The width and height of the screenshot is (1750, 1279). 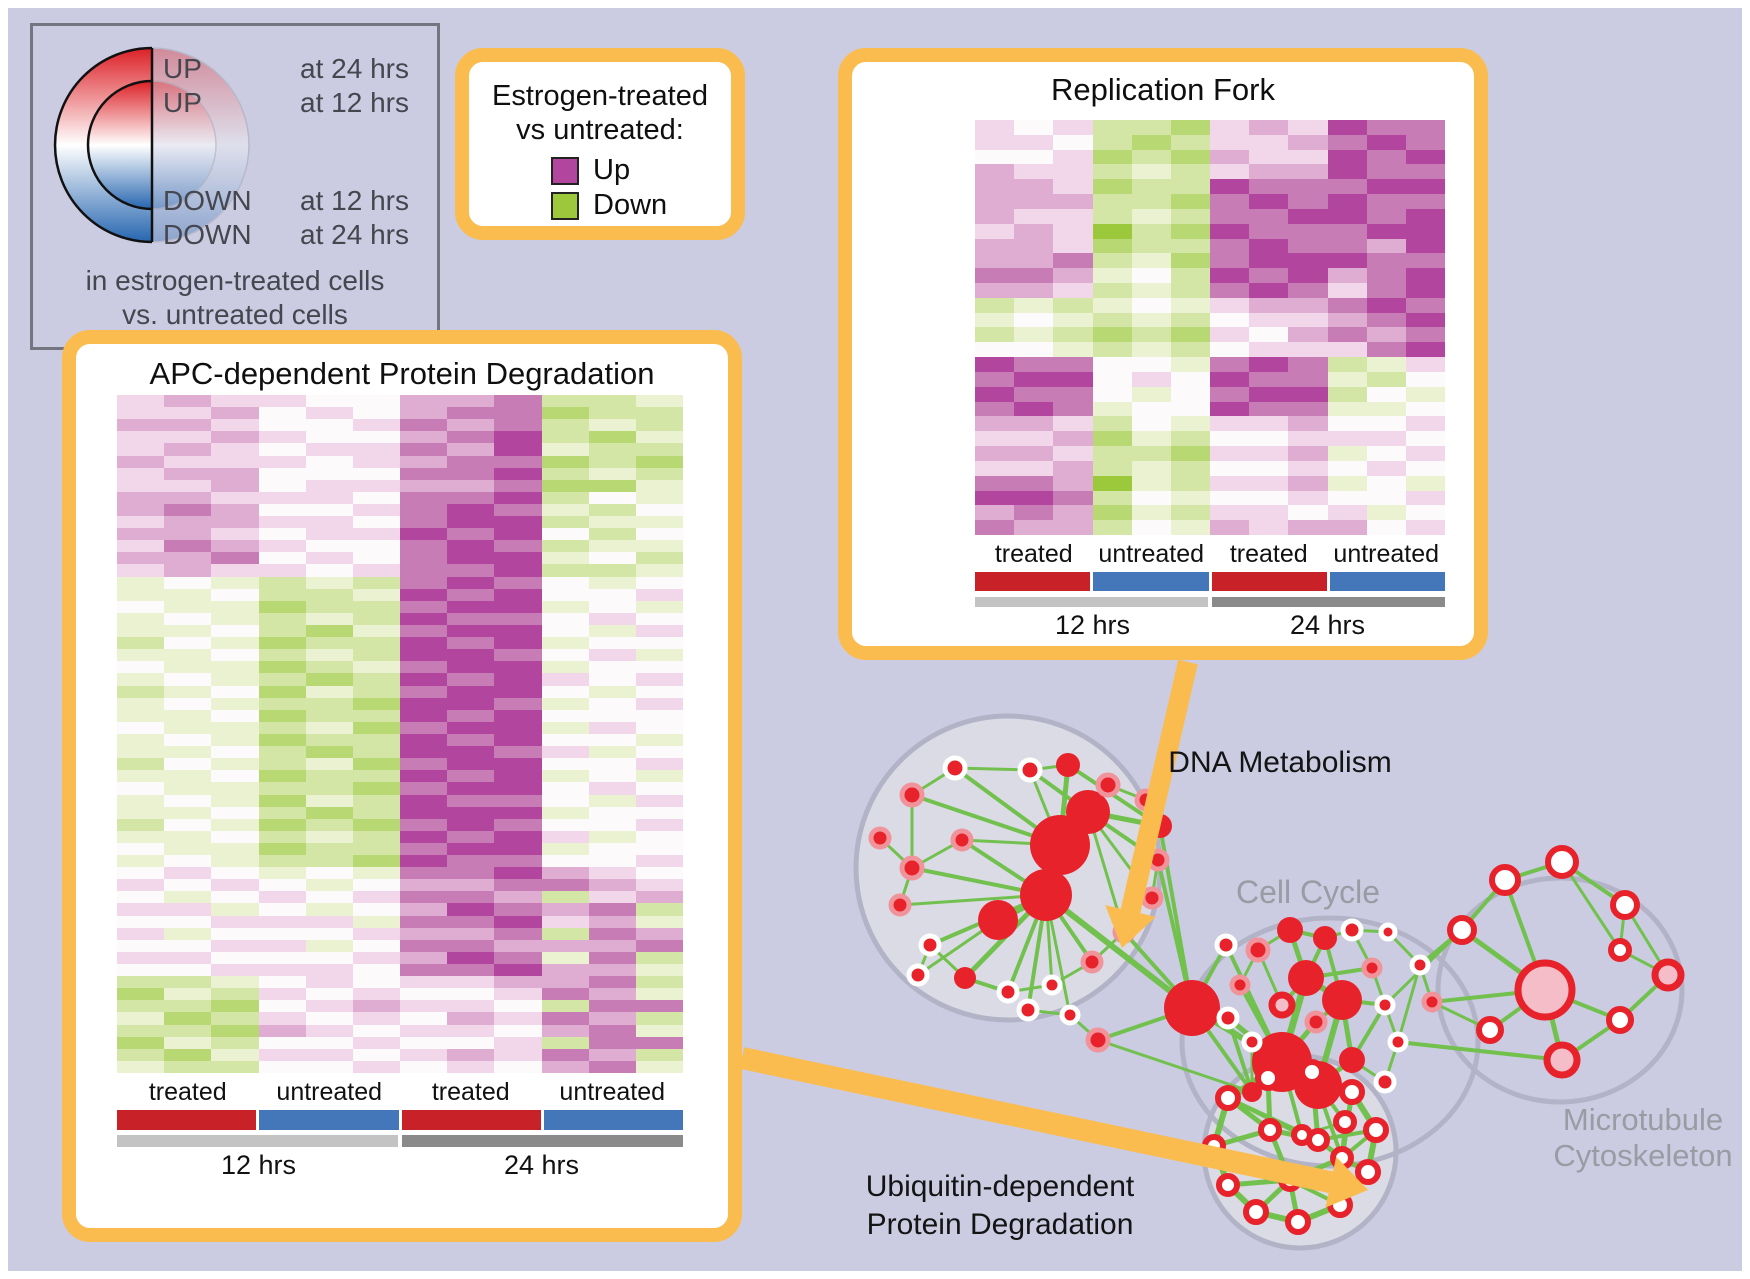 I want to click on apc-condition-bars, so click(x=400, y=1120).